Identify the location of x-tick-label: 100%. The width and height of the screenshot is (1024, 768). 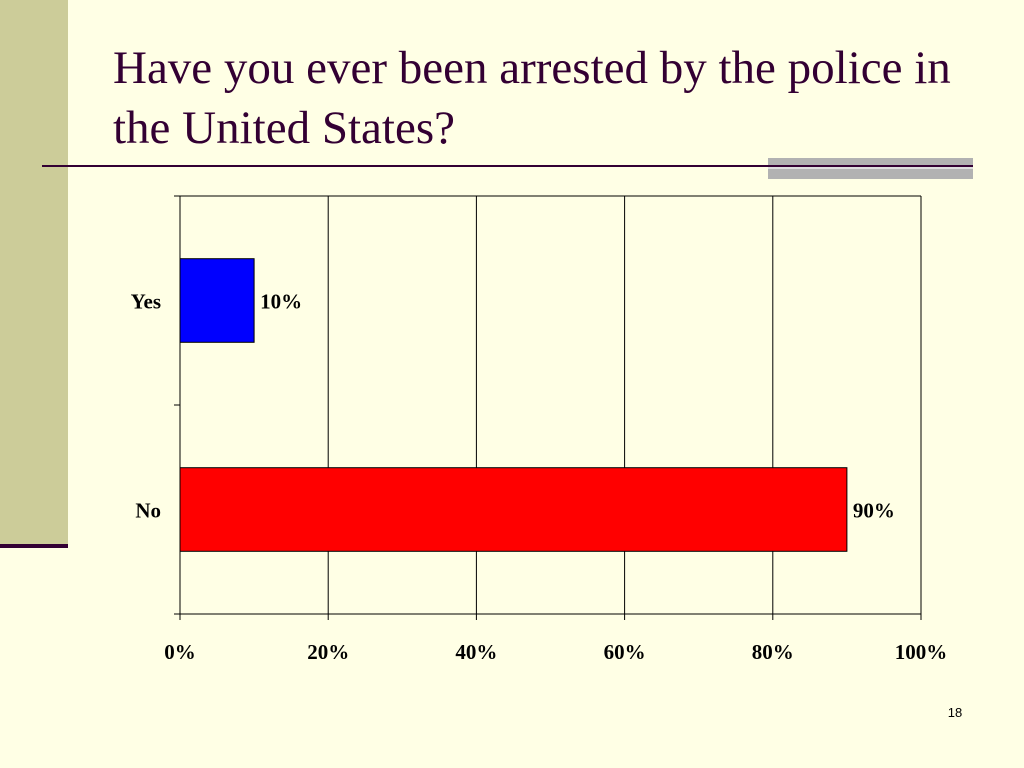
(921, 652).